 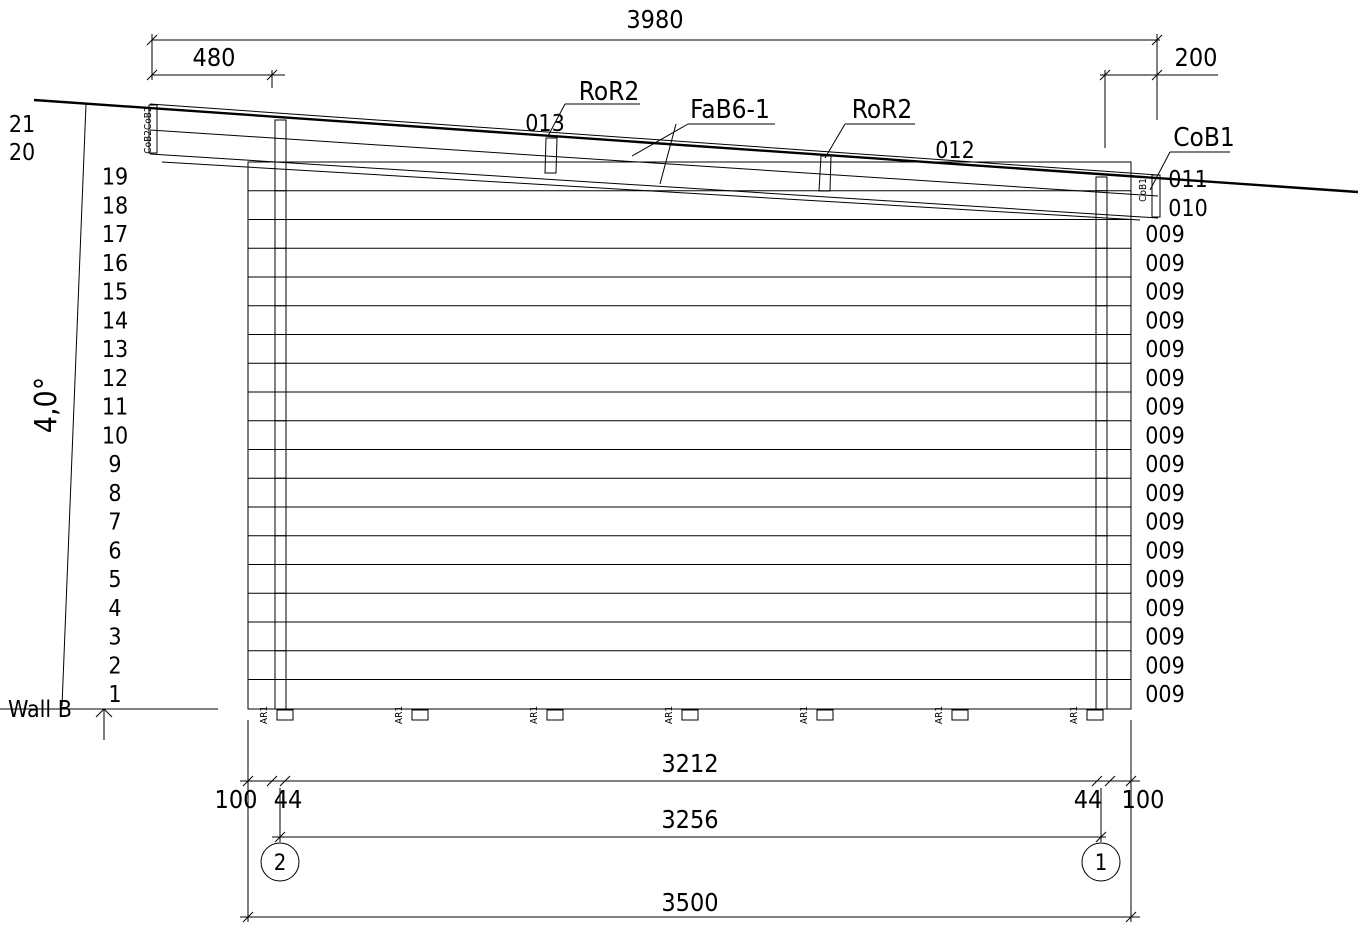 I want to click on row-number: 14, so click(x=115, y=321).